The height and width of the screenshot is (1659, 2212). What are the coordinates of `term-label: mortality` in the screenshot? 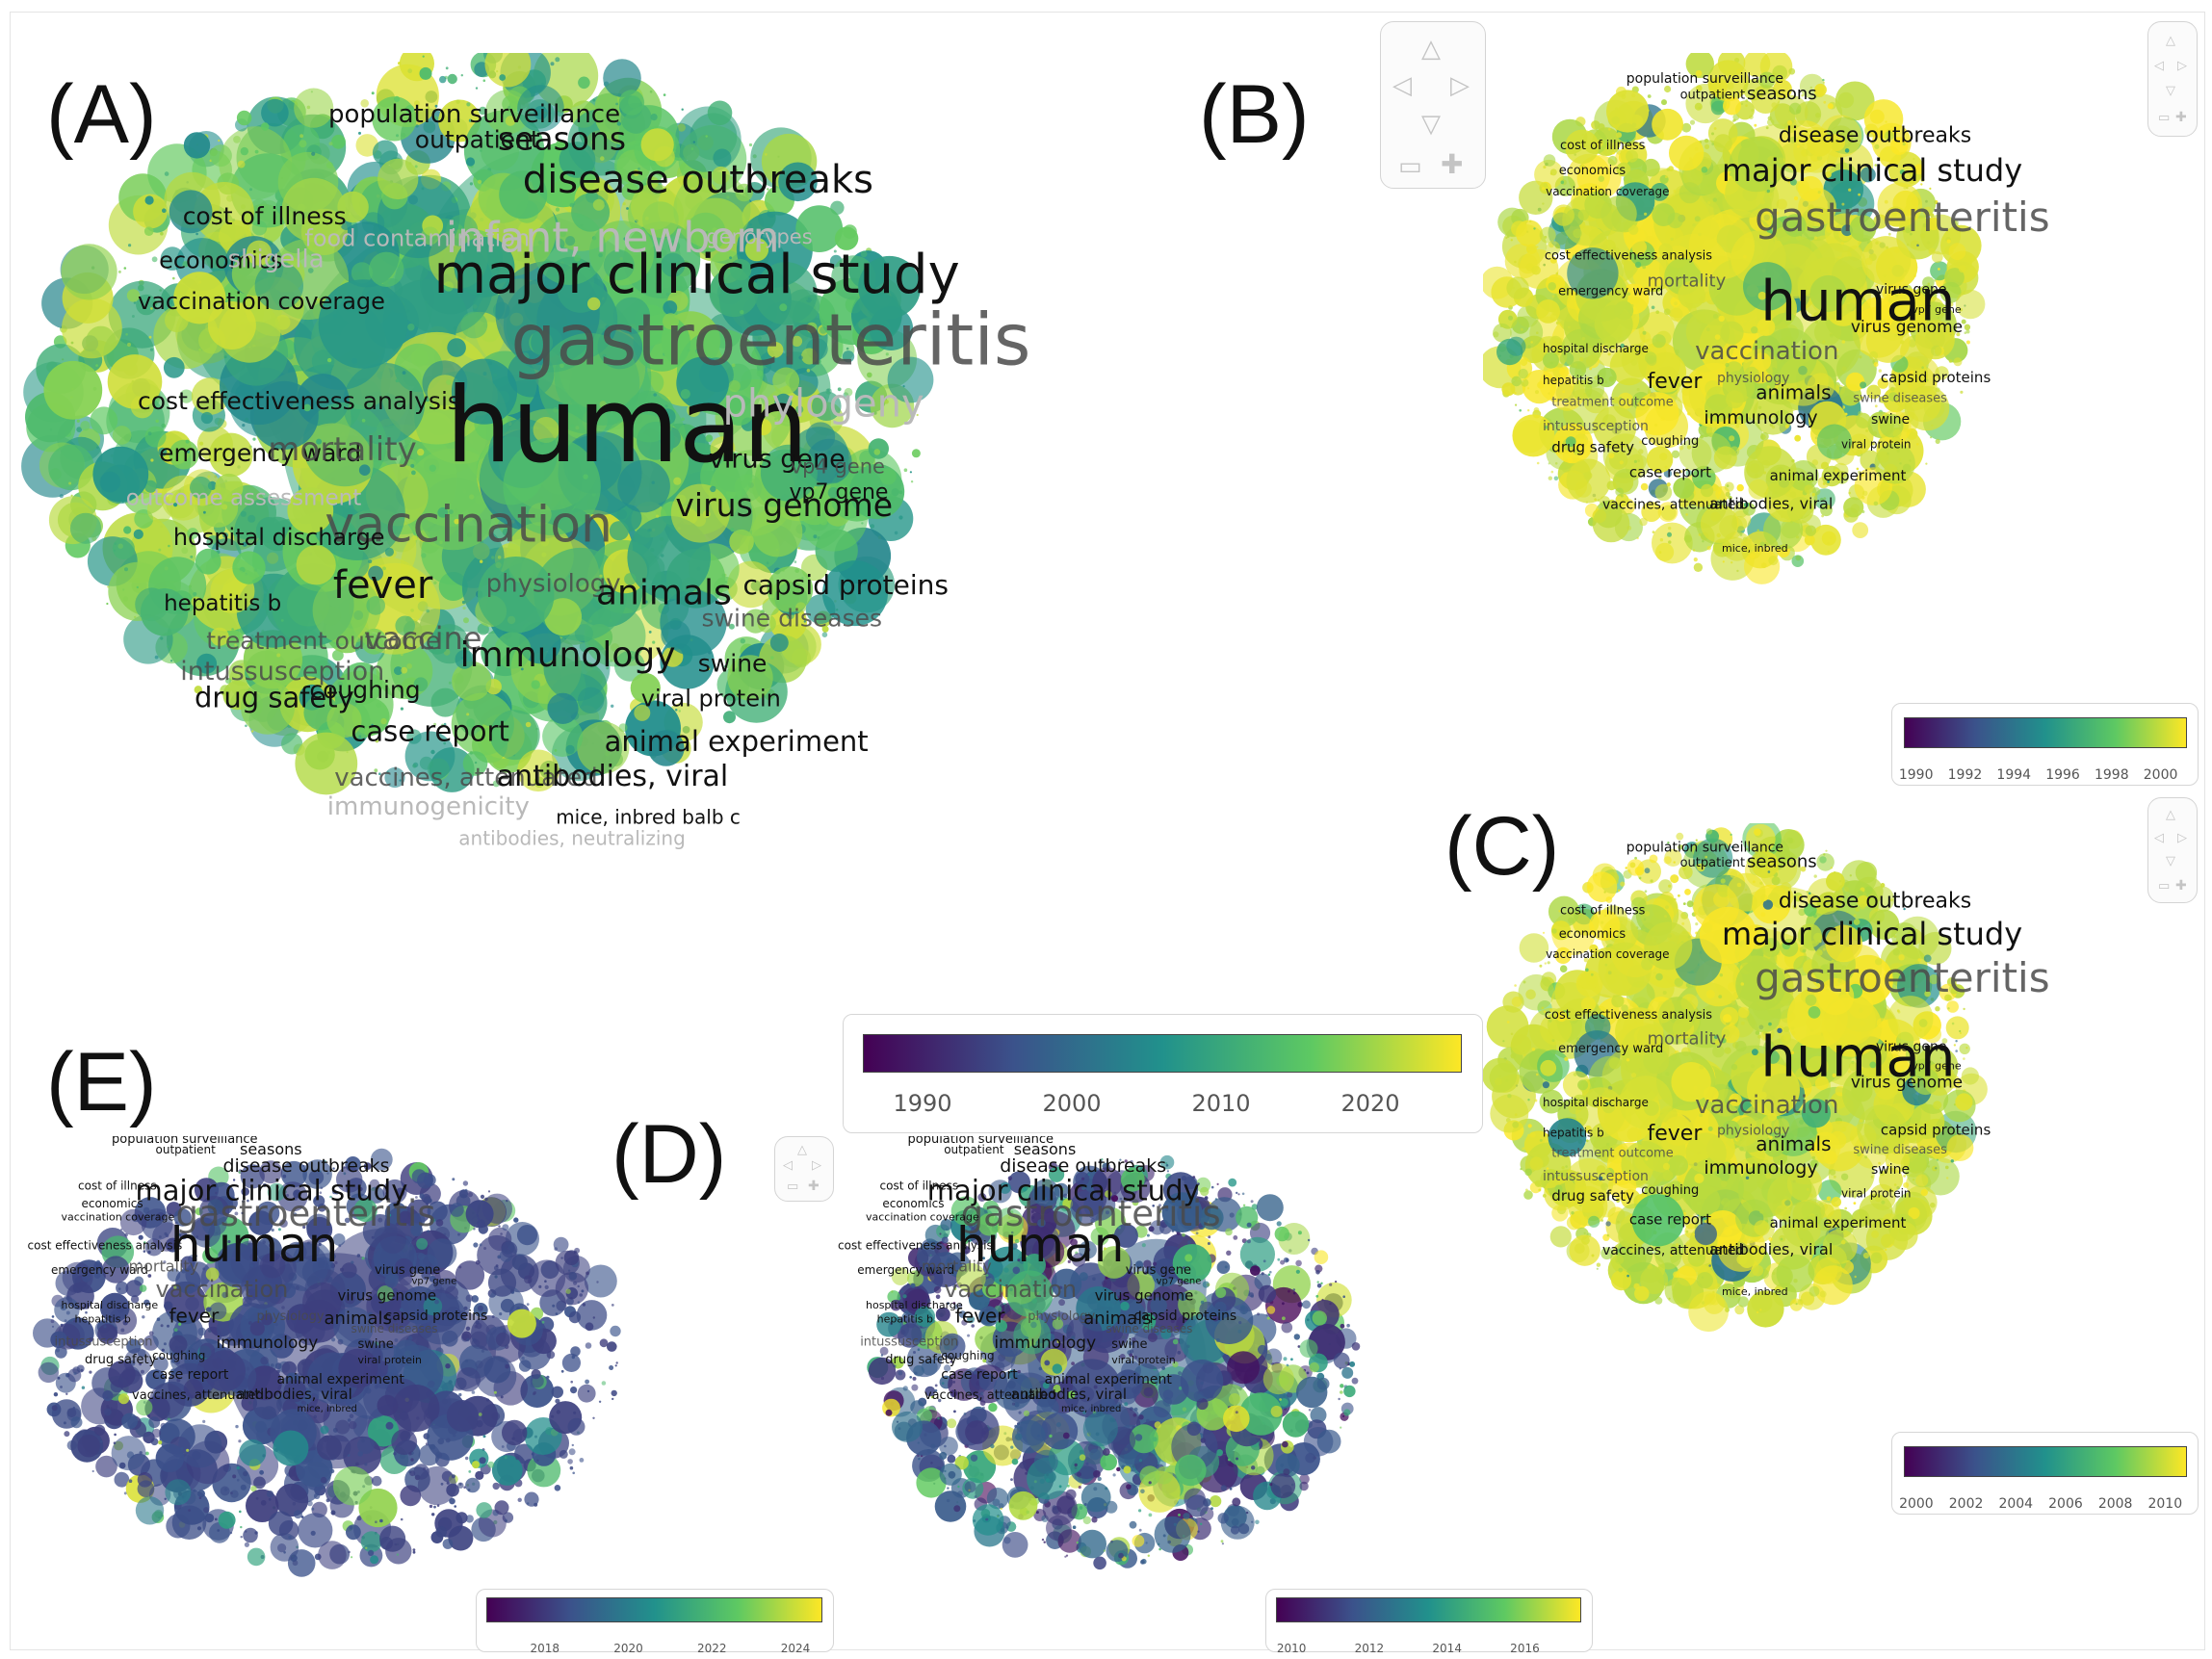 It's located at (1687, 282).